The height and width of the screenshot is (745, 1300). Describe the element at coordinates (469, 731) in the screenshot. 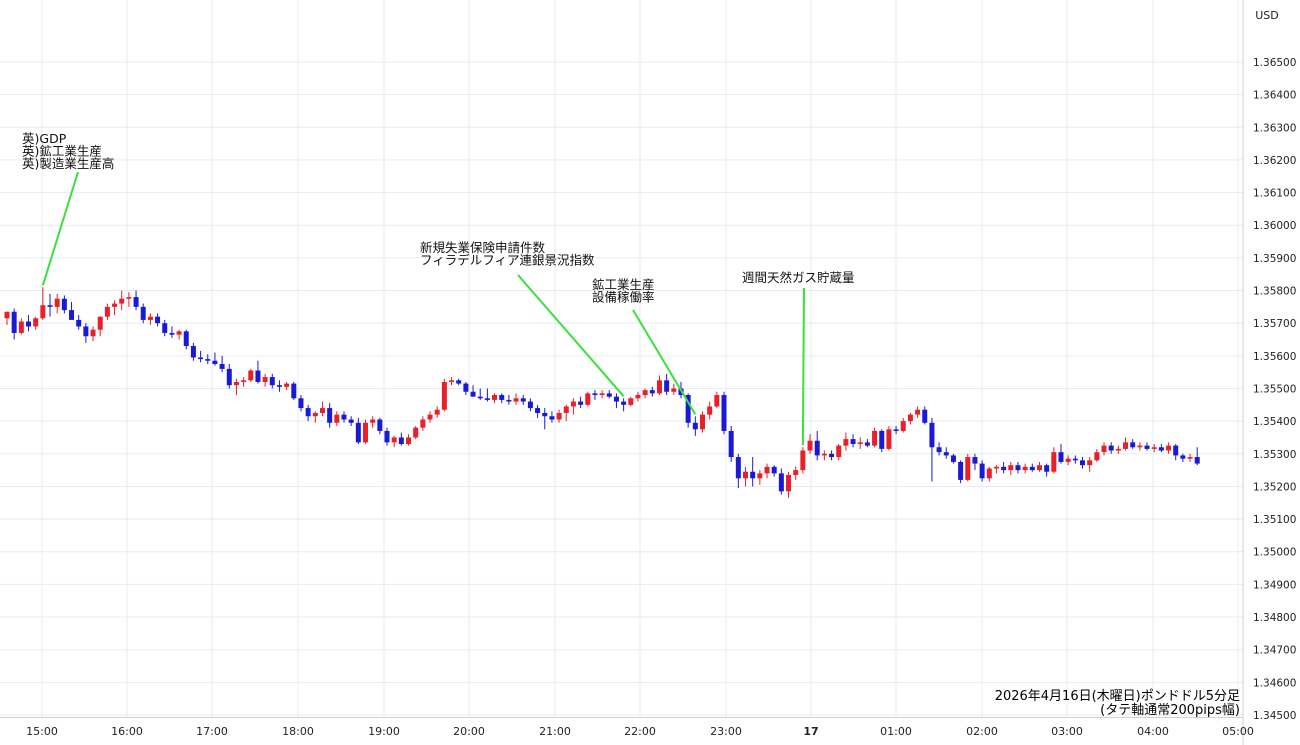

I see `x-tick-label: 20:00` at that location.